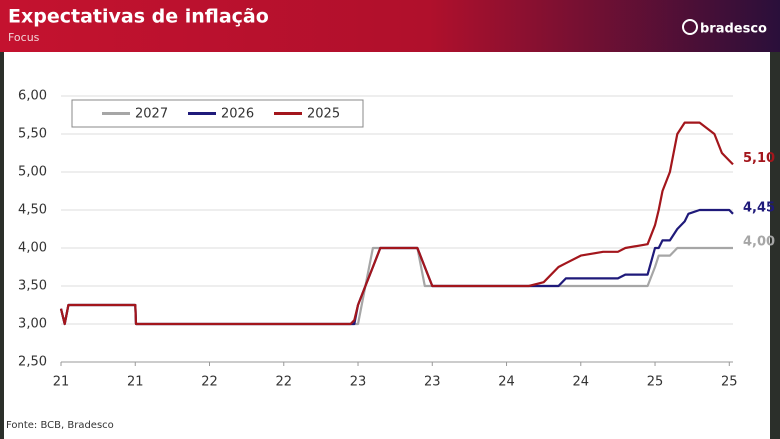  Describe the element at coordinates (151, 114) in the screenshot. I see `legend-label: 2027` at that location.